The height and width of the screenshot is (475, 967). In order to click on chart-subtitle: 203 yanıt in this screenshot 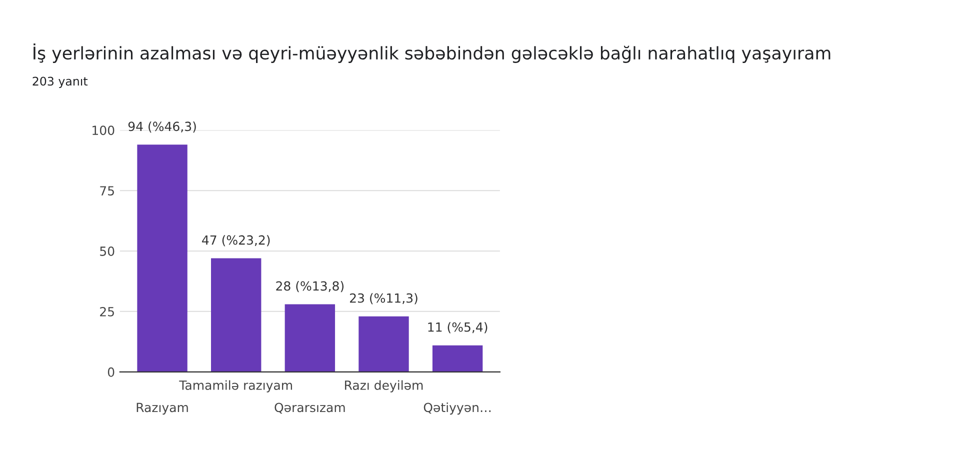, I will do `click(60, 82)`.